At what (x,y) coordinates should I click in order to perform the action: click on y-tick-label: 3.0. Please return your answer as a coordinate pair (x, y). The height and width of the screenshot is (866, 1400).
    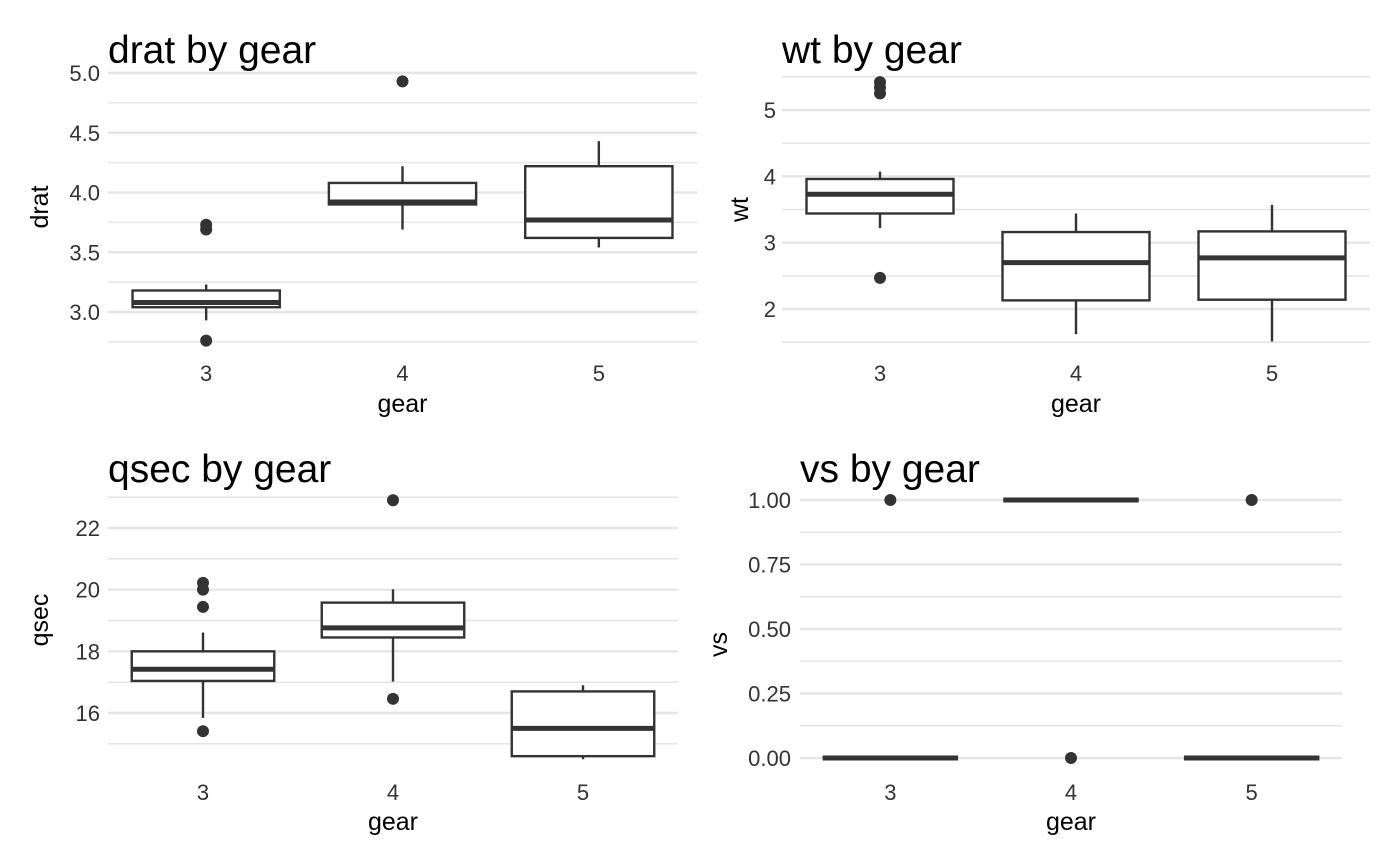
    Looking at the image, I should click on (84, 312).